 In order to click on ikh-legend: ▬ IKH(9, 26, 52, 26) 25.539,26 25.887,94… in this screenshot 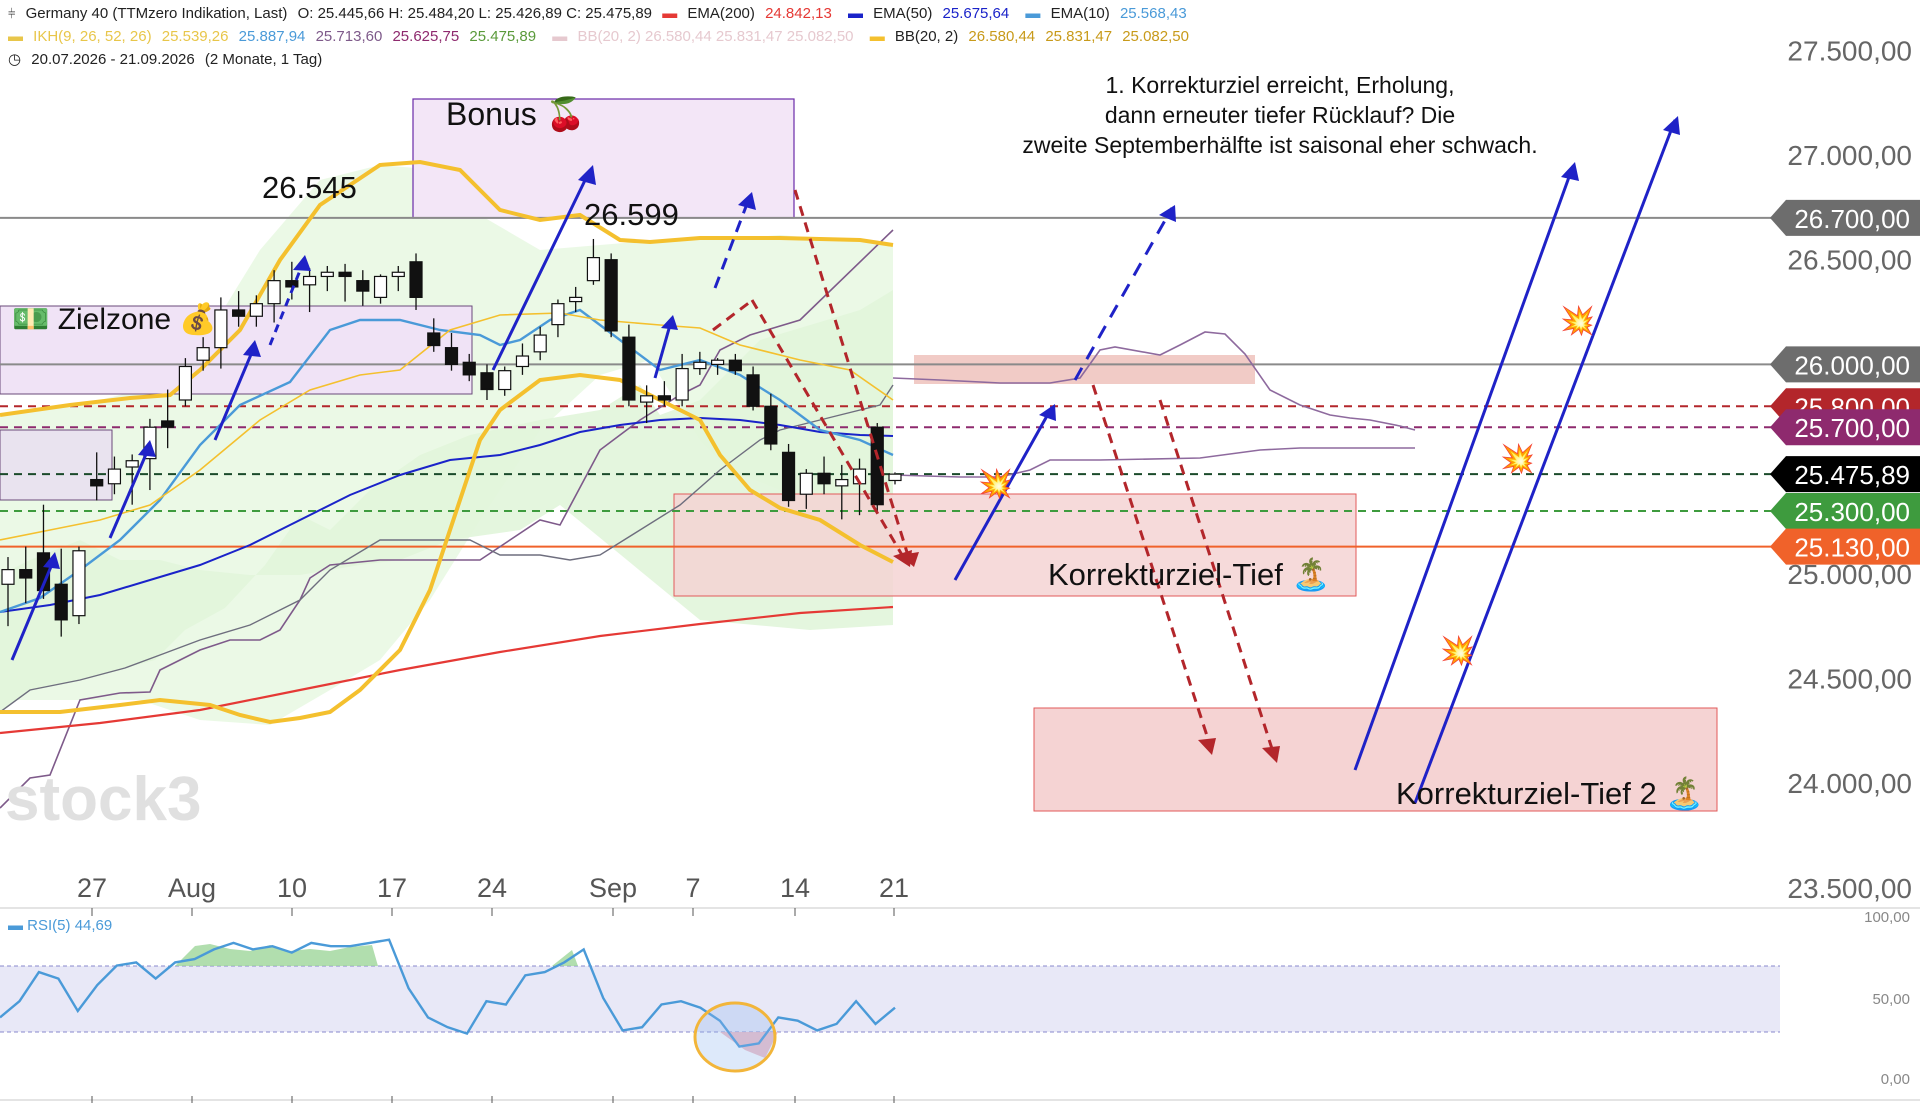, I will do `click(272, 36)`.